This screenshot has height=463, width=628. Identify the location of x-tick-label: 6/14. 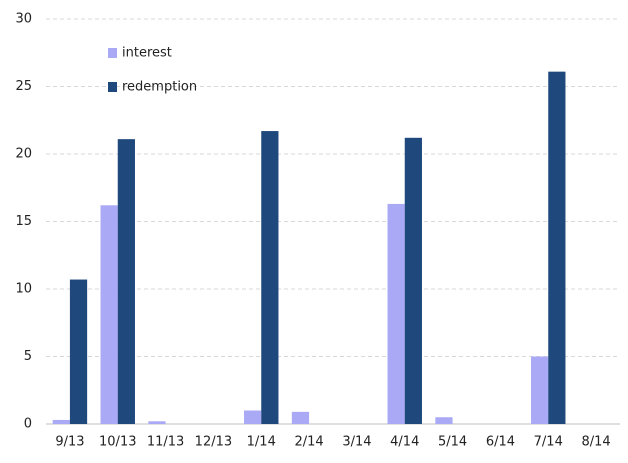
(500, 442).